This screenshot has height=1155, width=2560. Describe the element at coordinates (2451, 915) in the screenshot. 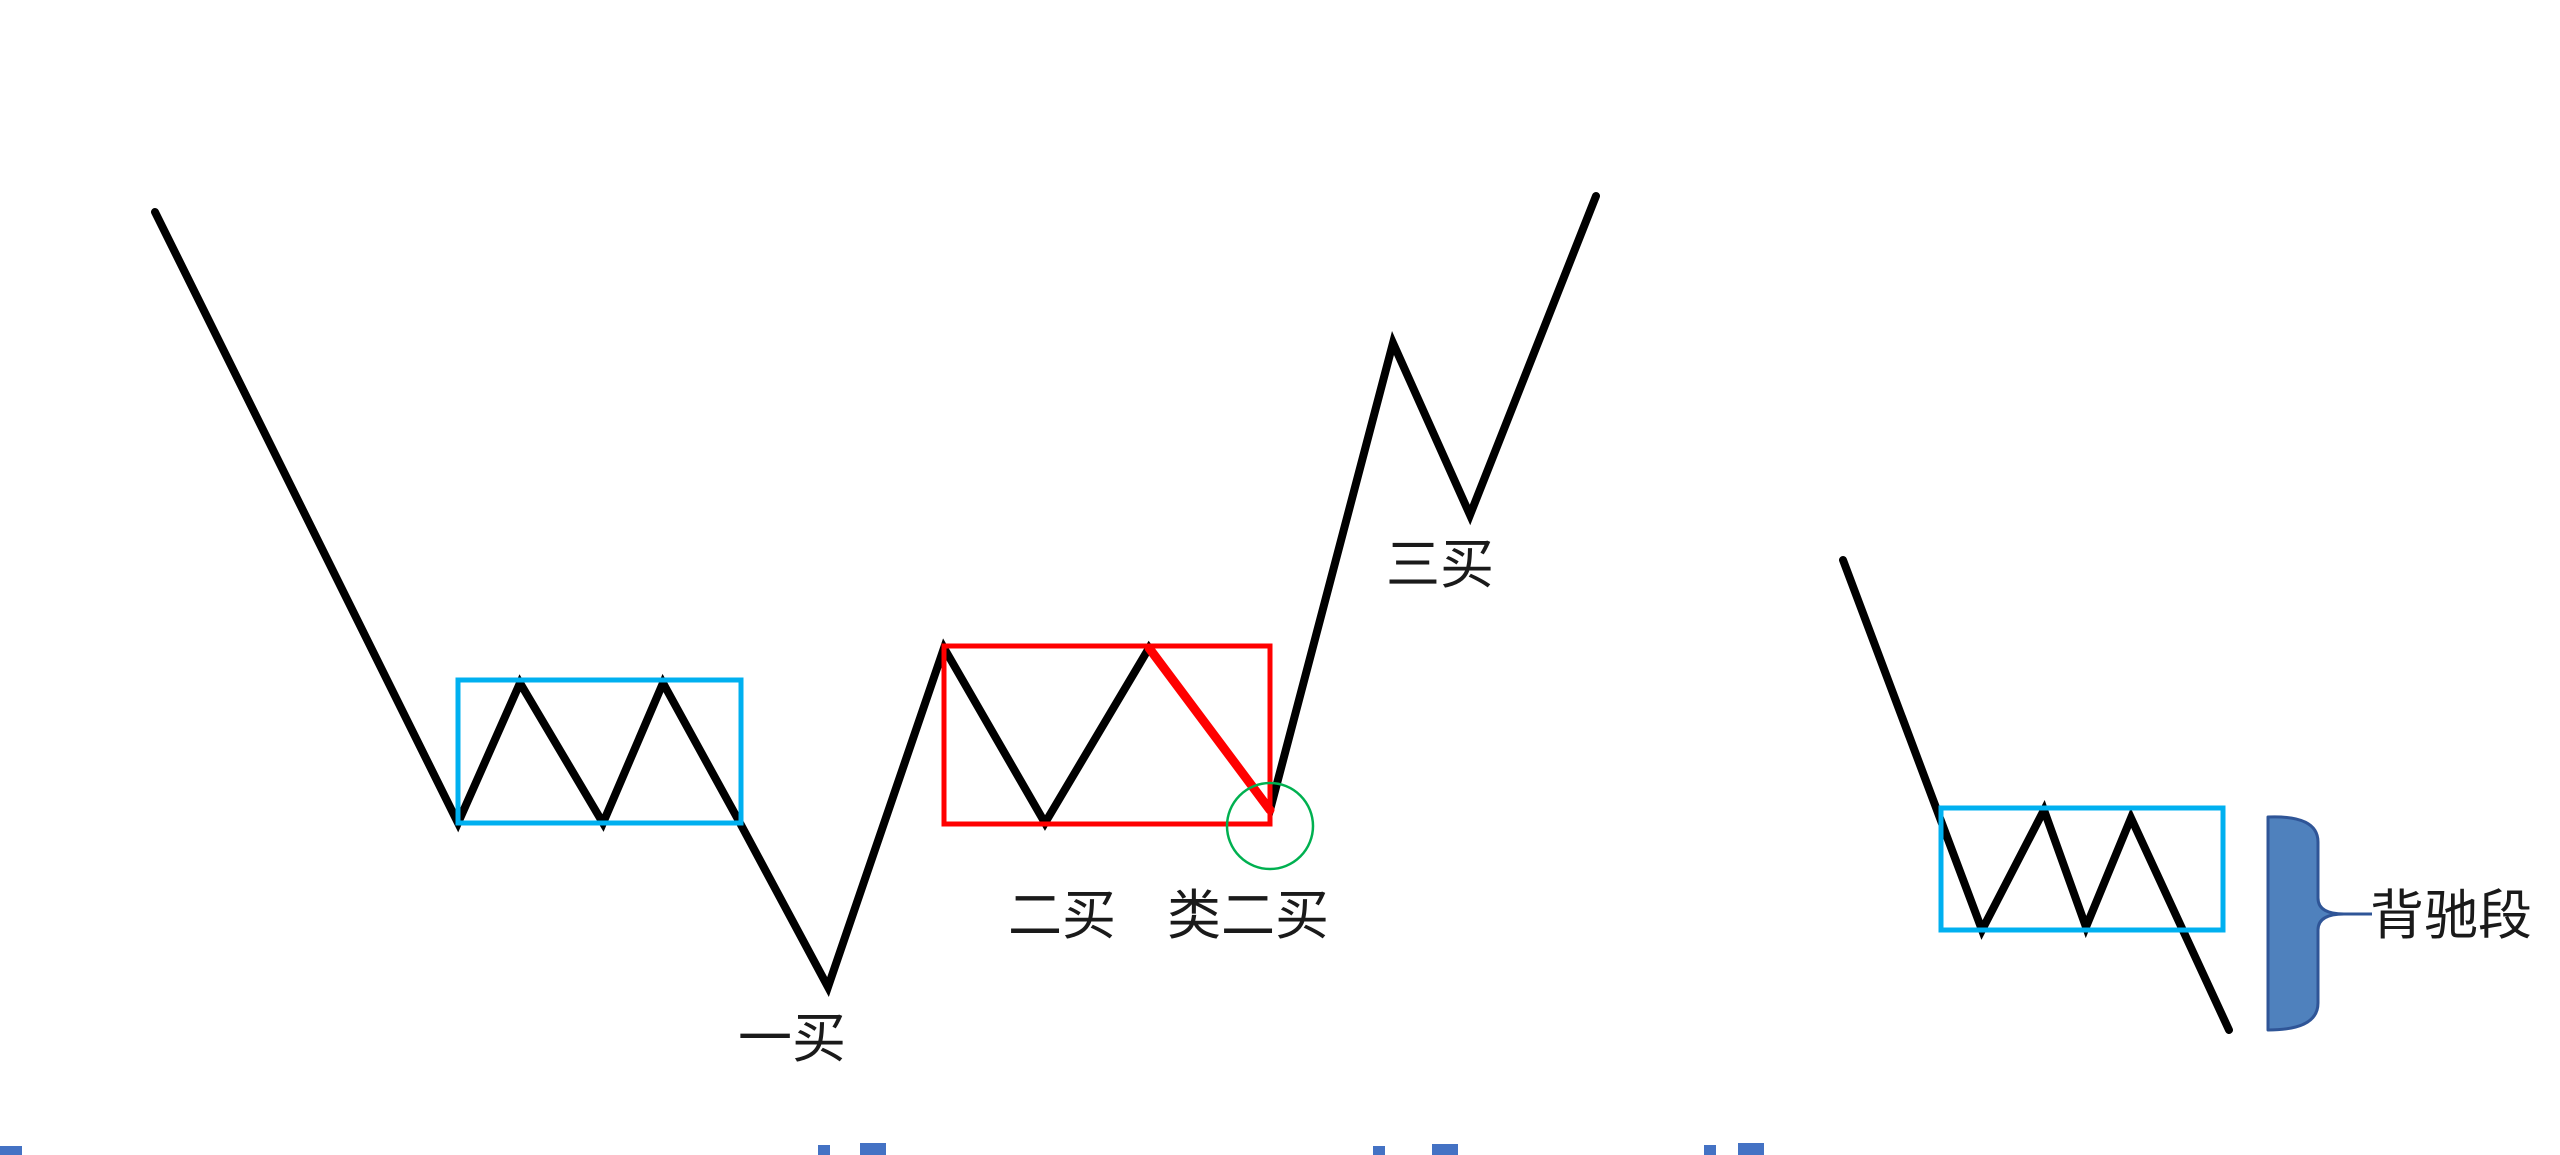

I see `label-divergence: 背驰段` at that location.